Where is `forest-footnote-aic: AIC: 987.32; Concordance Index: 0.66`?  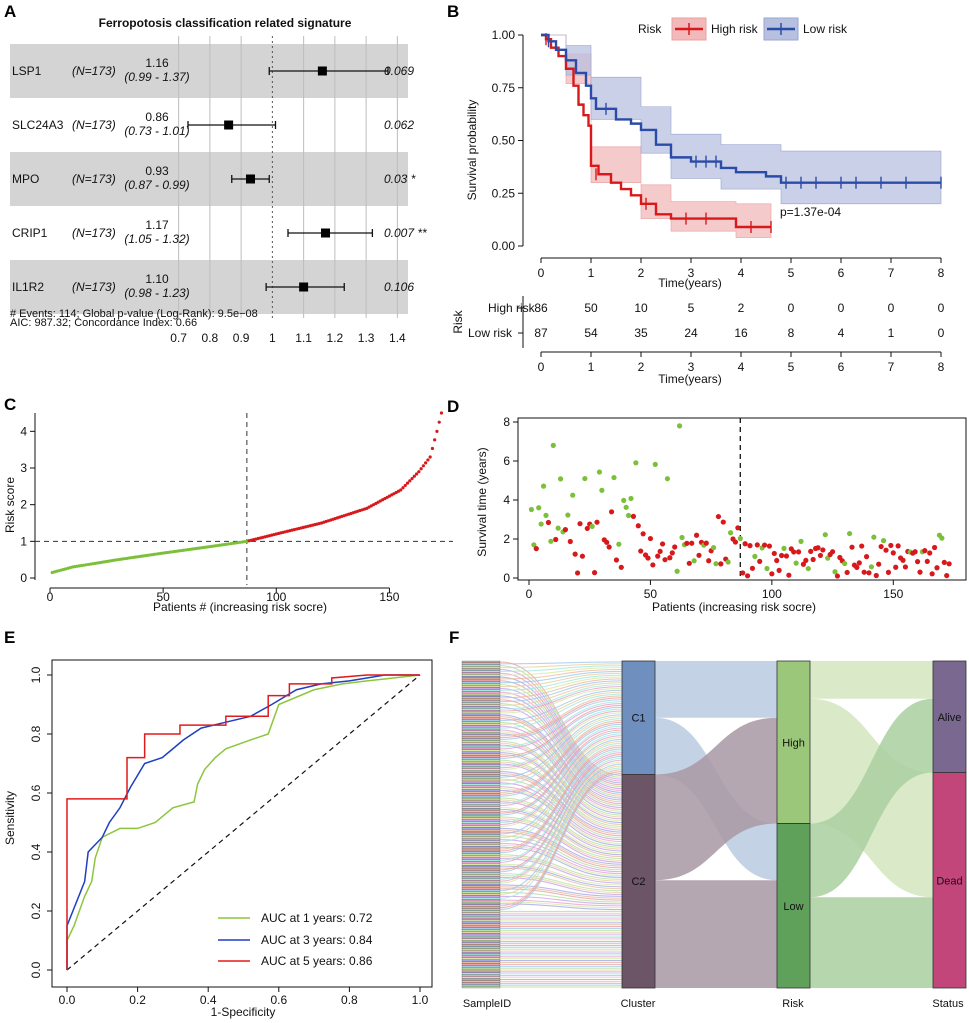 forest-footnote-aic: AIC: 987.32; Concordance Index: 0.66 is located at coordinates (103, 323).